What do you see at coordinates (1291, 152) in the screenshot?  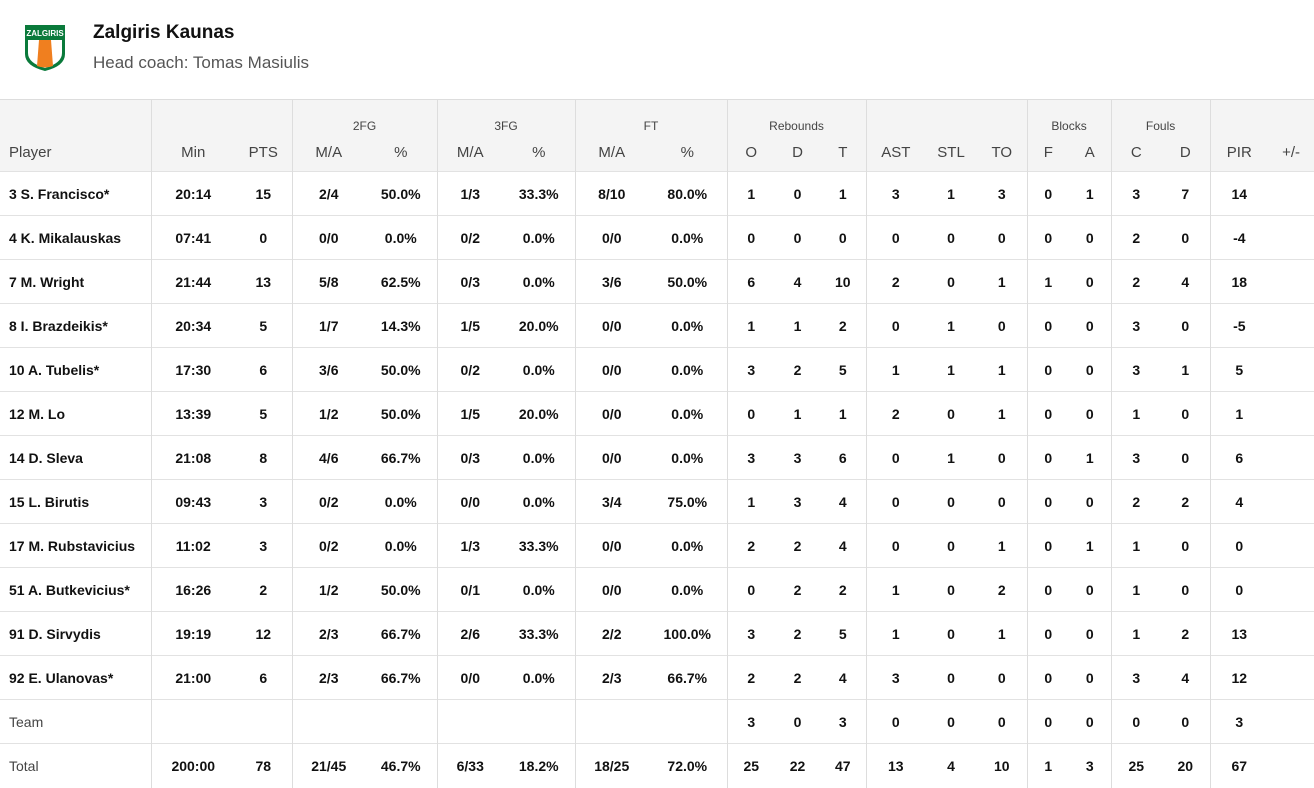 I see `column-header: +/-` at bounding box center [1291, 152].